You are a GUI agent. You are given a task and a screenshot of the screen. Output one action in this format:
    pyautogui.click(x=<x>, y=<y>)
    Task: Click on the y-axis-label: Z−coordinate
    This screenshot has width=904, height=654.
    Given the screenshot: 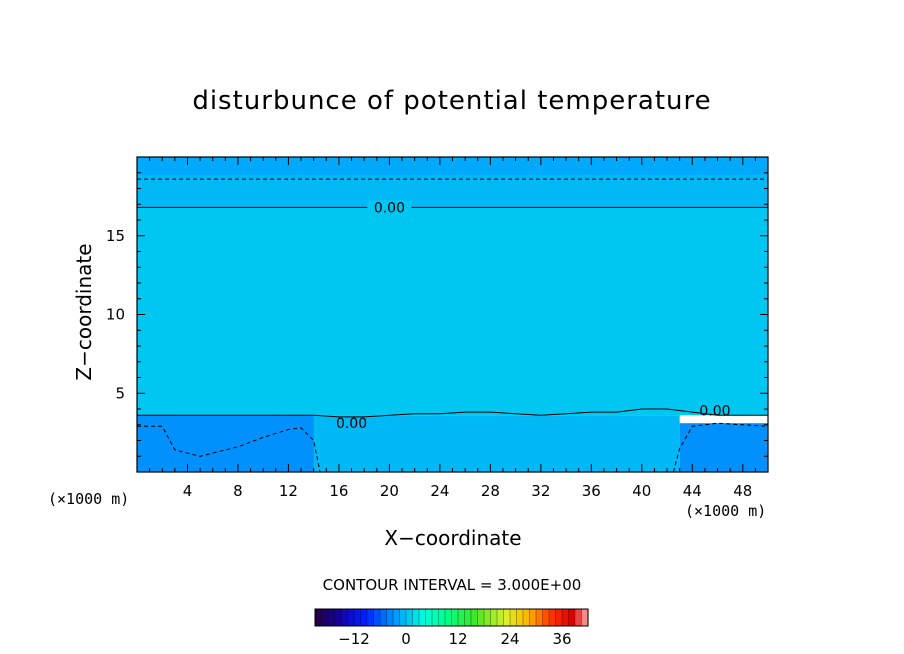 What is the action you would take?
    pyautogui.click(x=84, y=312)
    